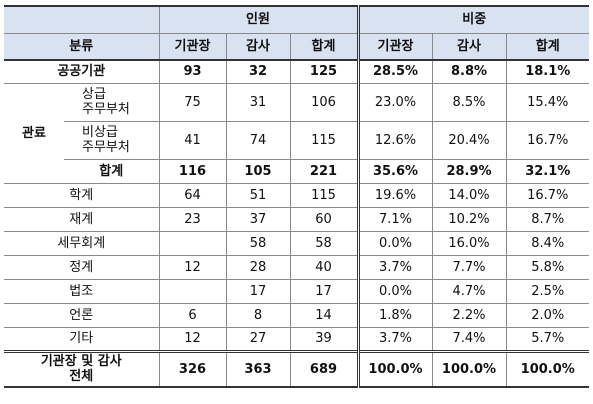 The image size is (593, 404). What do you see at coordinates (81, 243) in the screenshot?
I see `row-label: 세무회계` at bounding box center [81, 243].